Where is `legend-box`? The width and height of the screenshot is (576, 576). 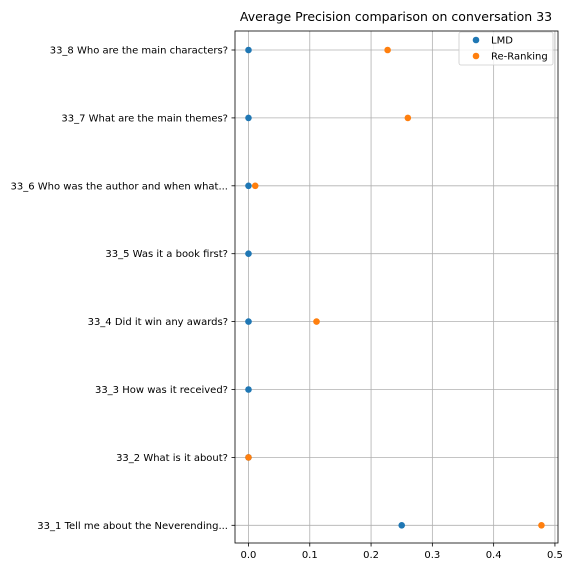 legend-box is located at coordinates (506, 48).